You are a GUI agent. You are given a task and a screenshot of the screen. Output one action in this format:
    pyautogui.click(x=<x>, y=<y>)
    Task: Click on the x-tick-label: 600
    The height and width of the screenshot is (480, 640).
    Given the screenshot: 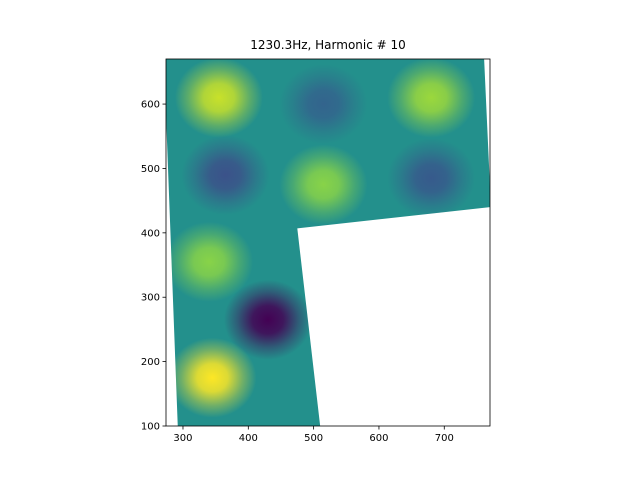 What is the action you would take?
    pyautogui.click(x=378, y=438)
    